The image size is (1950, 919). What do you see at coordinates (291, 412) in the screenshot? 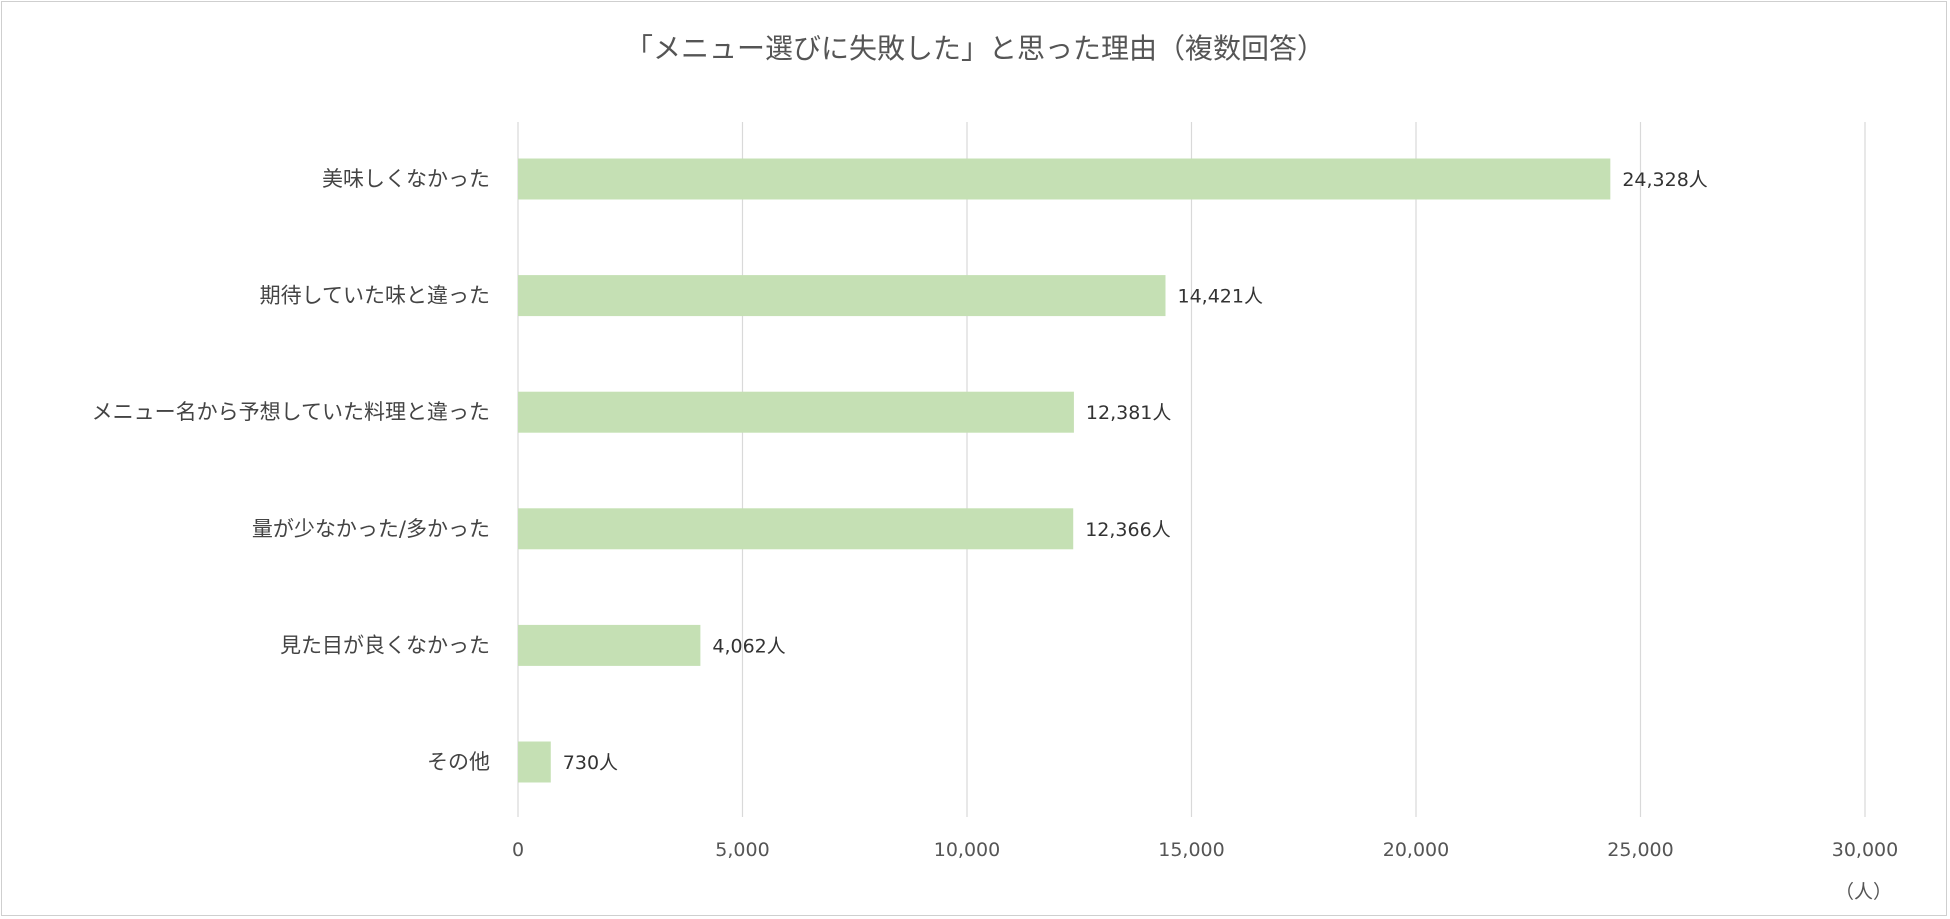
I see `category-label: メニュー名から予想していた料理と違った` at bounding box center [291, 412].